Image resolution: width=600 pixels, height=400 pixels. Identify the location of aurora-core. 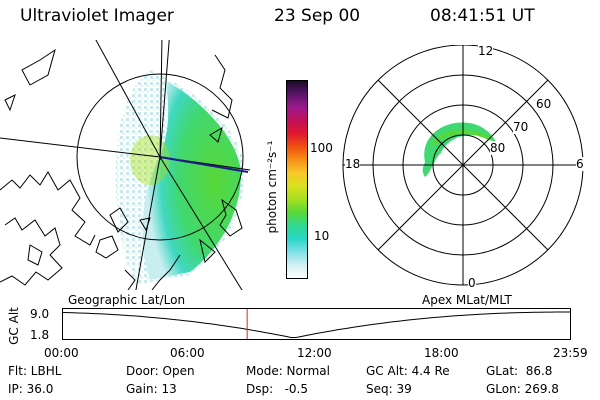
(150, 160).